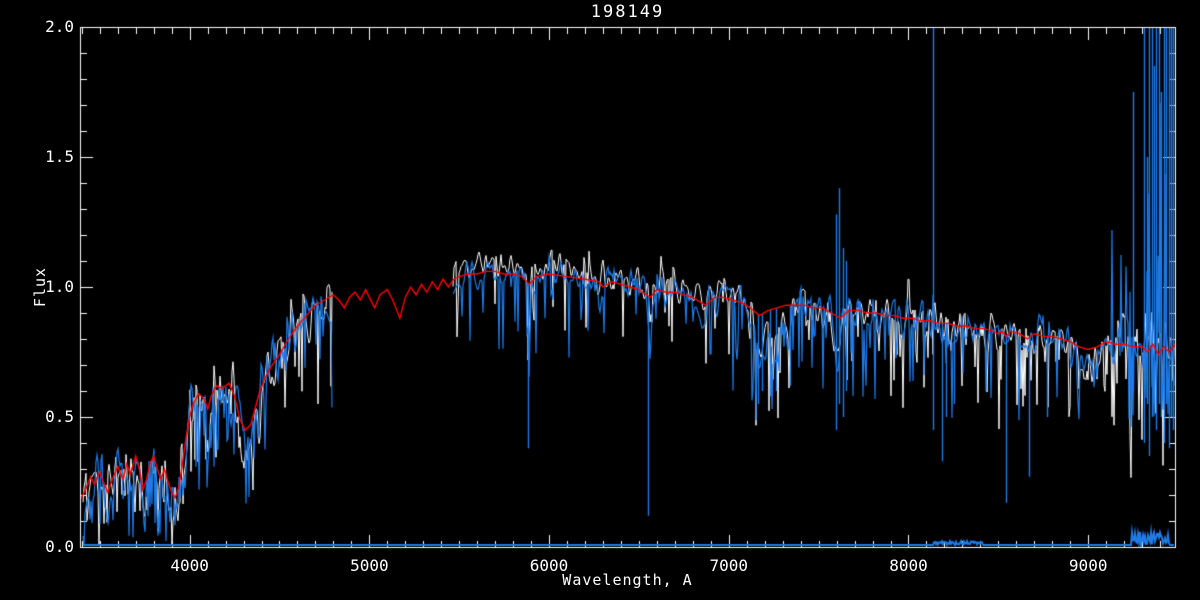  Describe the element at coordinates (627, 12) in the screenshot. I see `plot-title: 198149` at that location.